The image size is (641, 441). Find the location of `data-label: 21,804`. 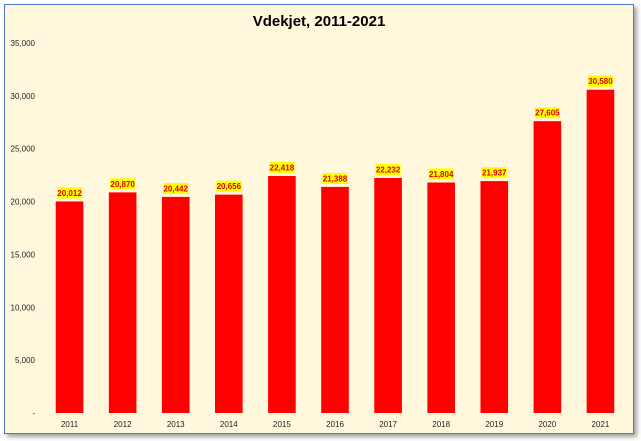

data-label: 21,804 is located at coordinates (441, 174).